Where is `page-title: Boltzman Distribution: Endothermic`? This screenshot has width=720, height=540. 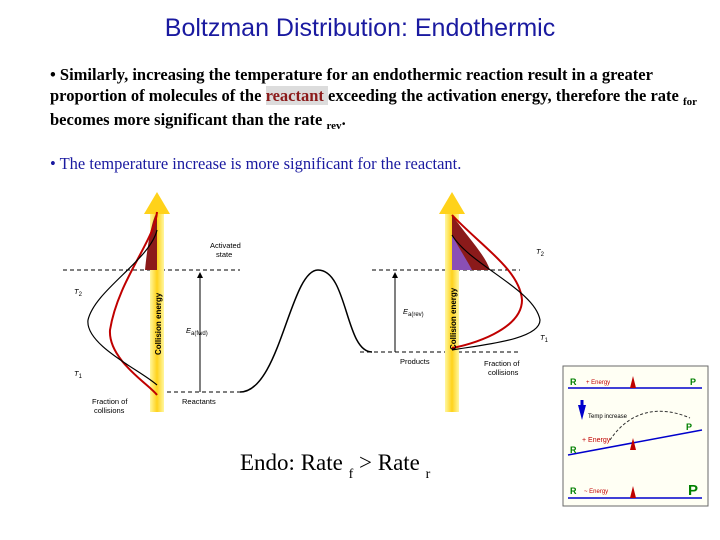 page-title: Boltzman Distribution: Endothermic is located at coordinates (360, 28).